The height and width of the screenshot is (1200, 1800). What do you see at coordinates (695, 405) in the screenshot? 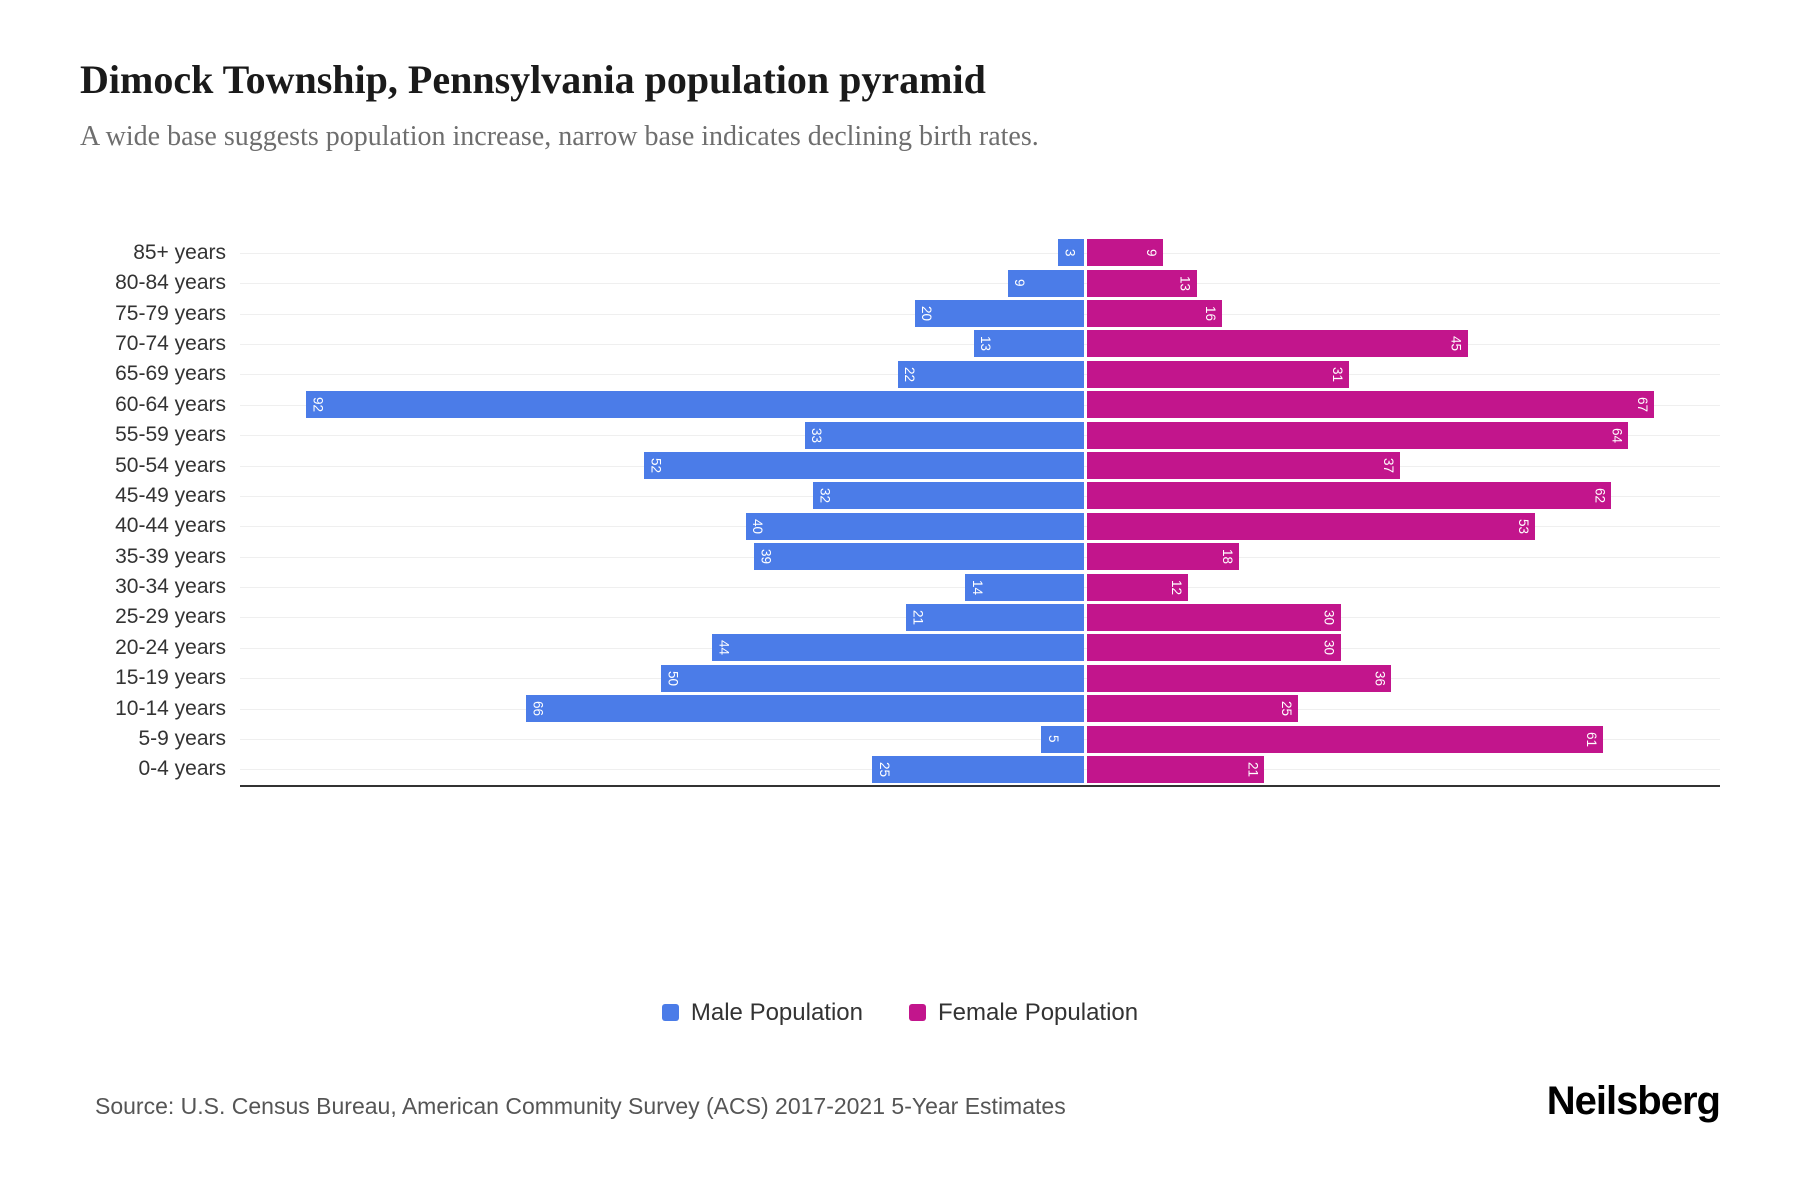
I see `male-bar: 92` at bounding box center [695, 405].